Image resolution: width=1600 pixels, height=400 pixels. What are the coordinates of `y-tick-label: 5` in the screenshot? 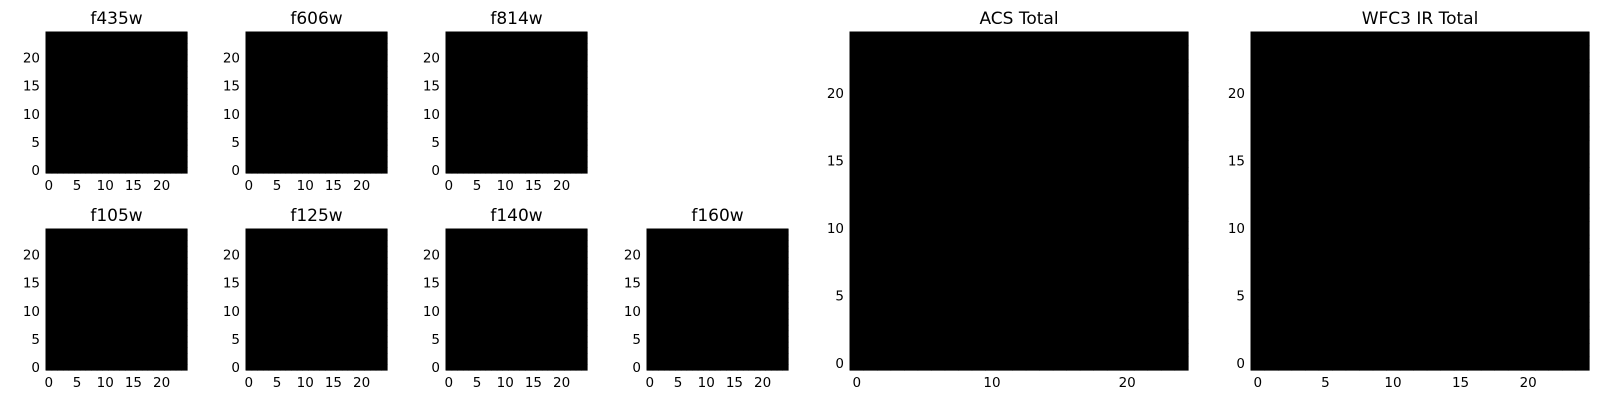 It's located at (35, 143).